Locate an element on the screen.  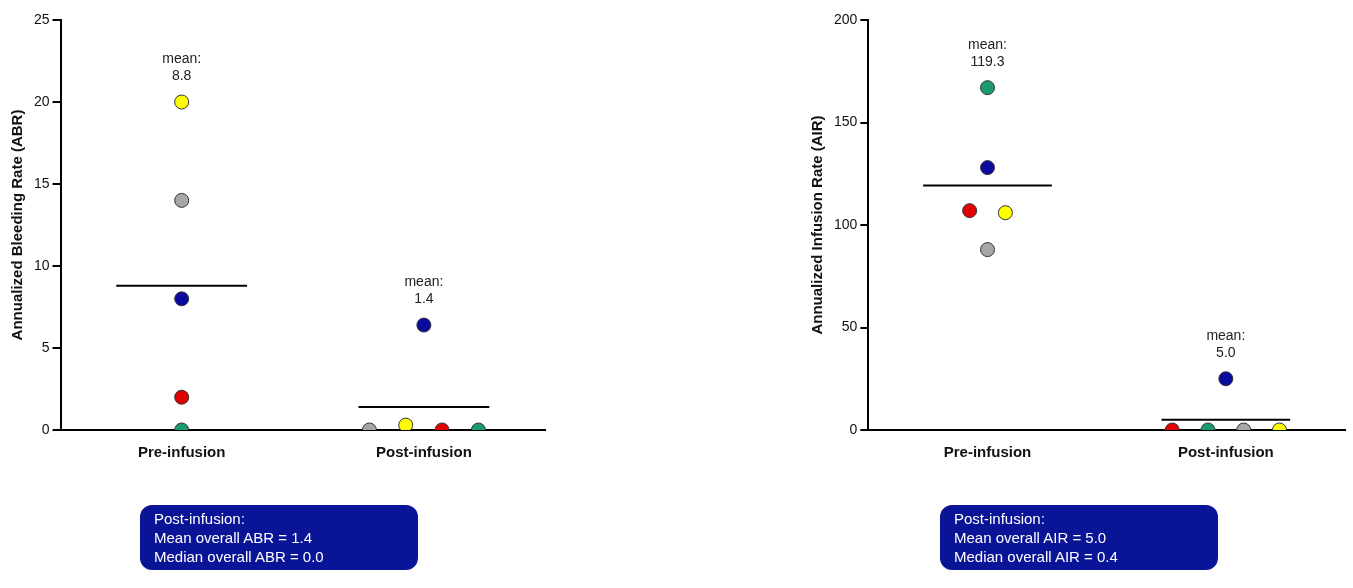
y-axis-title: Annualized Infusion Rate (AIR) is located at coordinates (817, 225).